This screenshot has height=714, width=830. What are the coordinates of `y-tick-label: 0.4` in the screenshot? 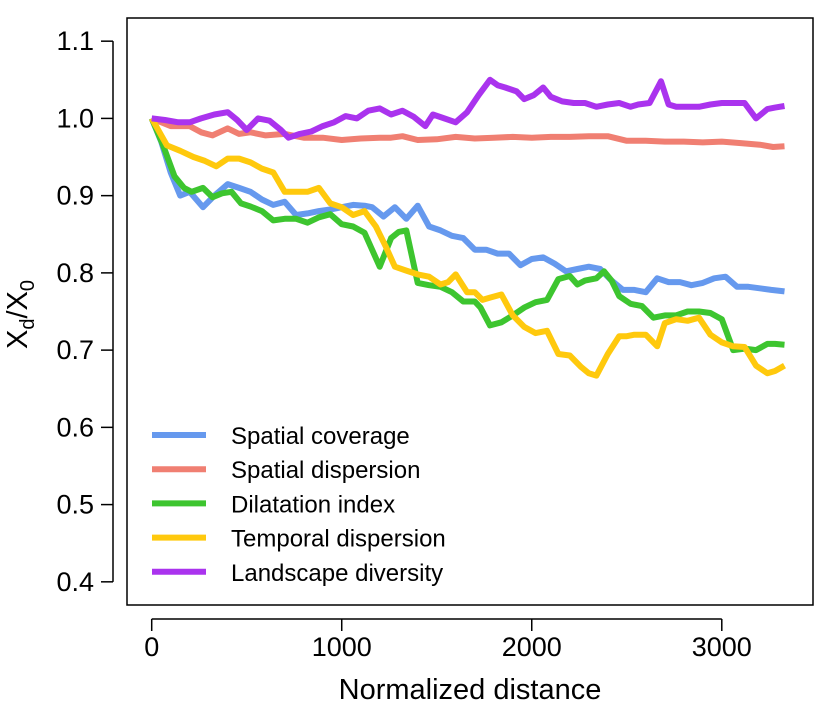 It's located at (75, 582).